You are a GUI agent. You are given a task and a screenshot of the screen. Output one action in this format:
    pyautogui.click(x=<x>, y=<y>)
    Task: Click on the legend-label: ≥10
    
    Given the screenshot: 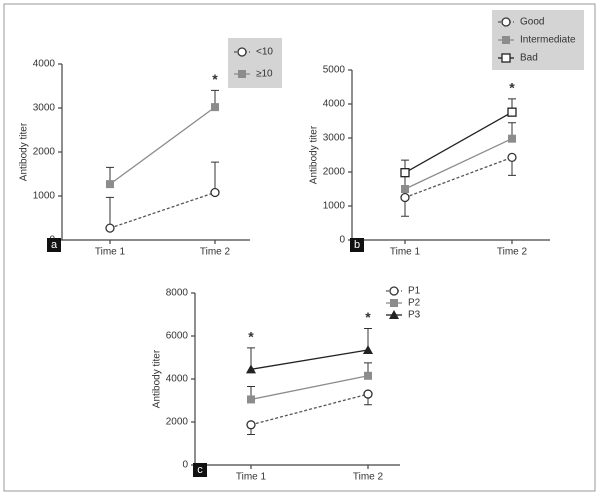 What is the action you would take?
    pyautogui.click(x=264, y=74)
    